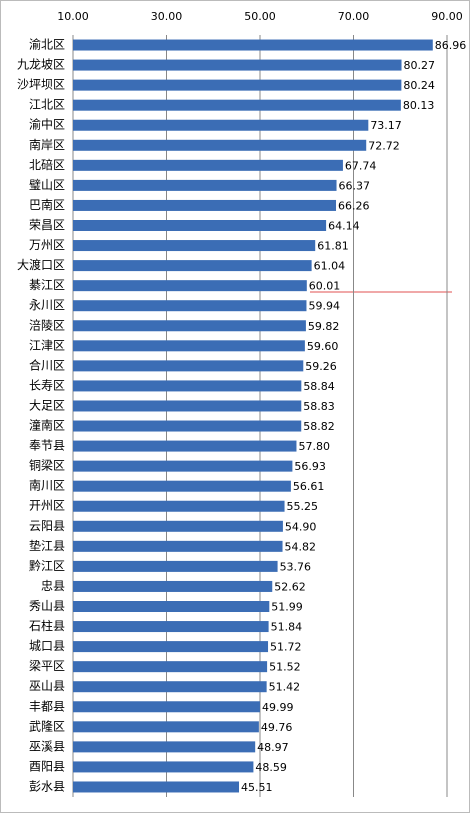 The height and width of the screenshot is (813, 470). Describe the element at coordinates (277, 727) in the screenshot. I see `value-label: 49.76` at that location.